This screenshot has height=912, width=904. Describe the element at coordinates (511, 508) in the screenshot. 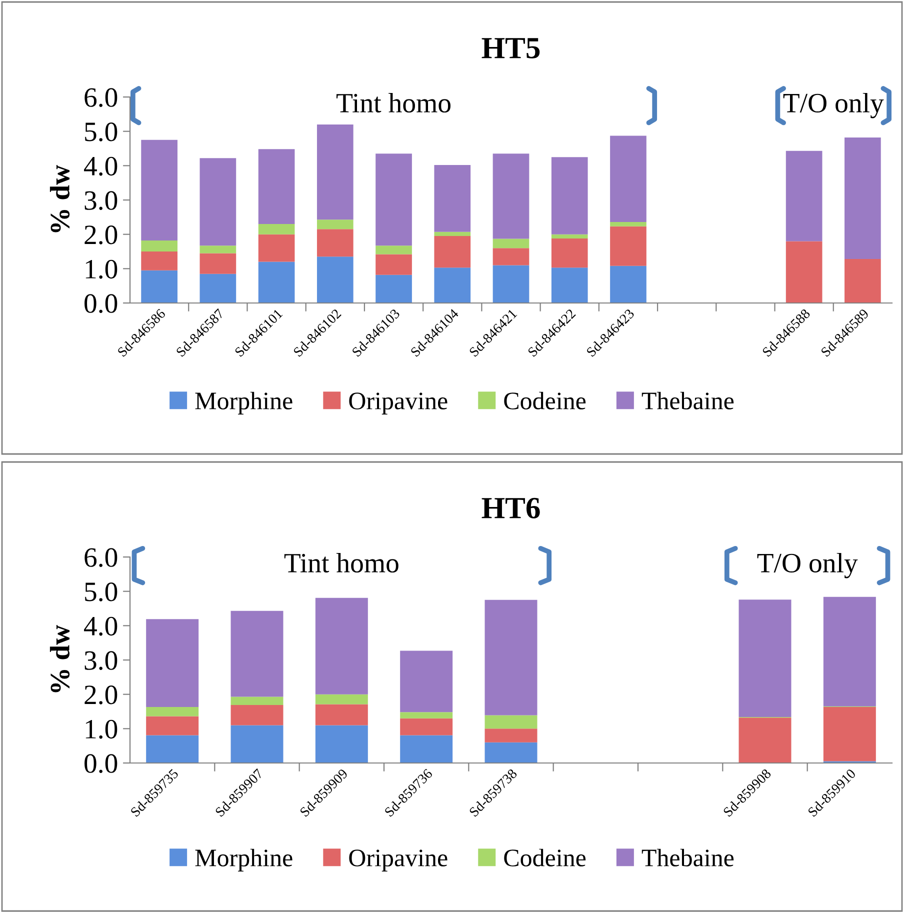

I see `chart-title: HT6` at that location.